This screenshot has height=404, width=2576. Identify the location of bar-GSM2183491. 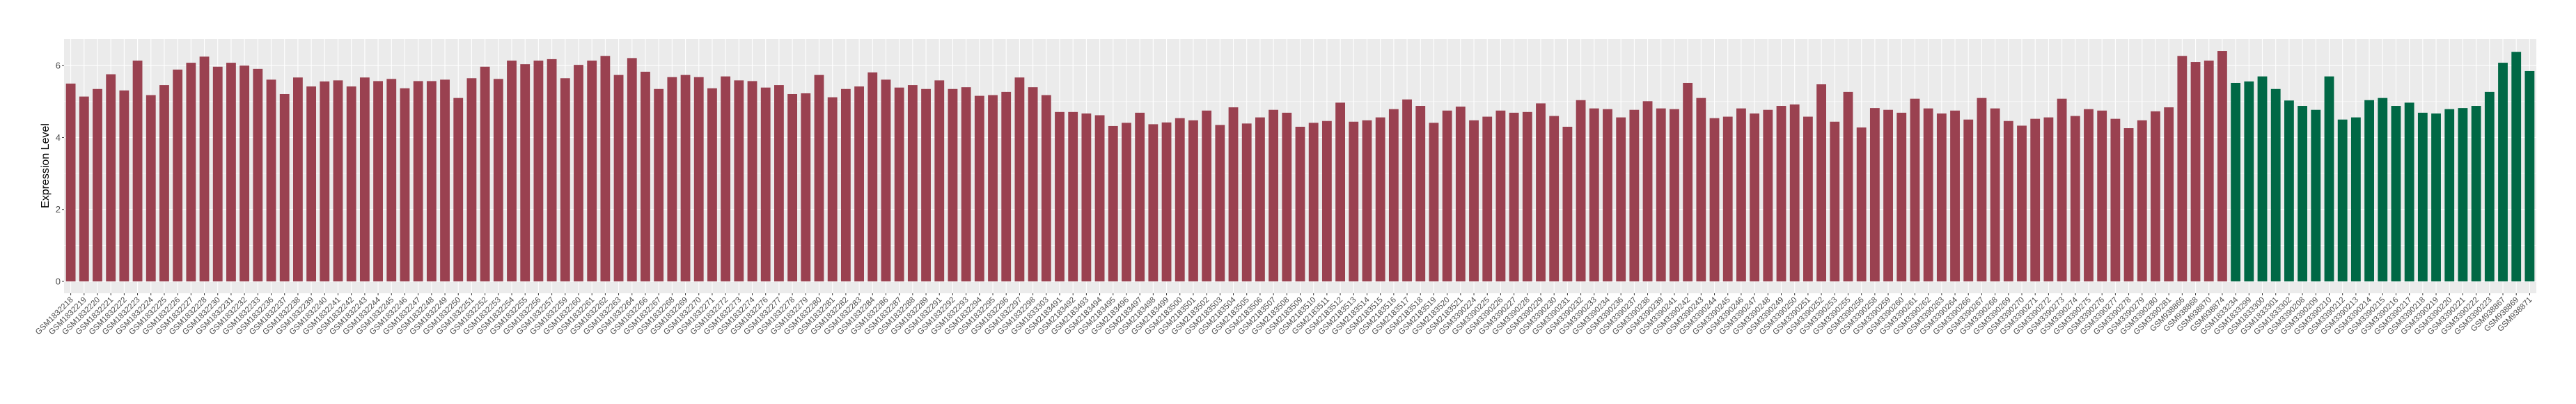
(1060, 196).